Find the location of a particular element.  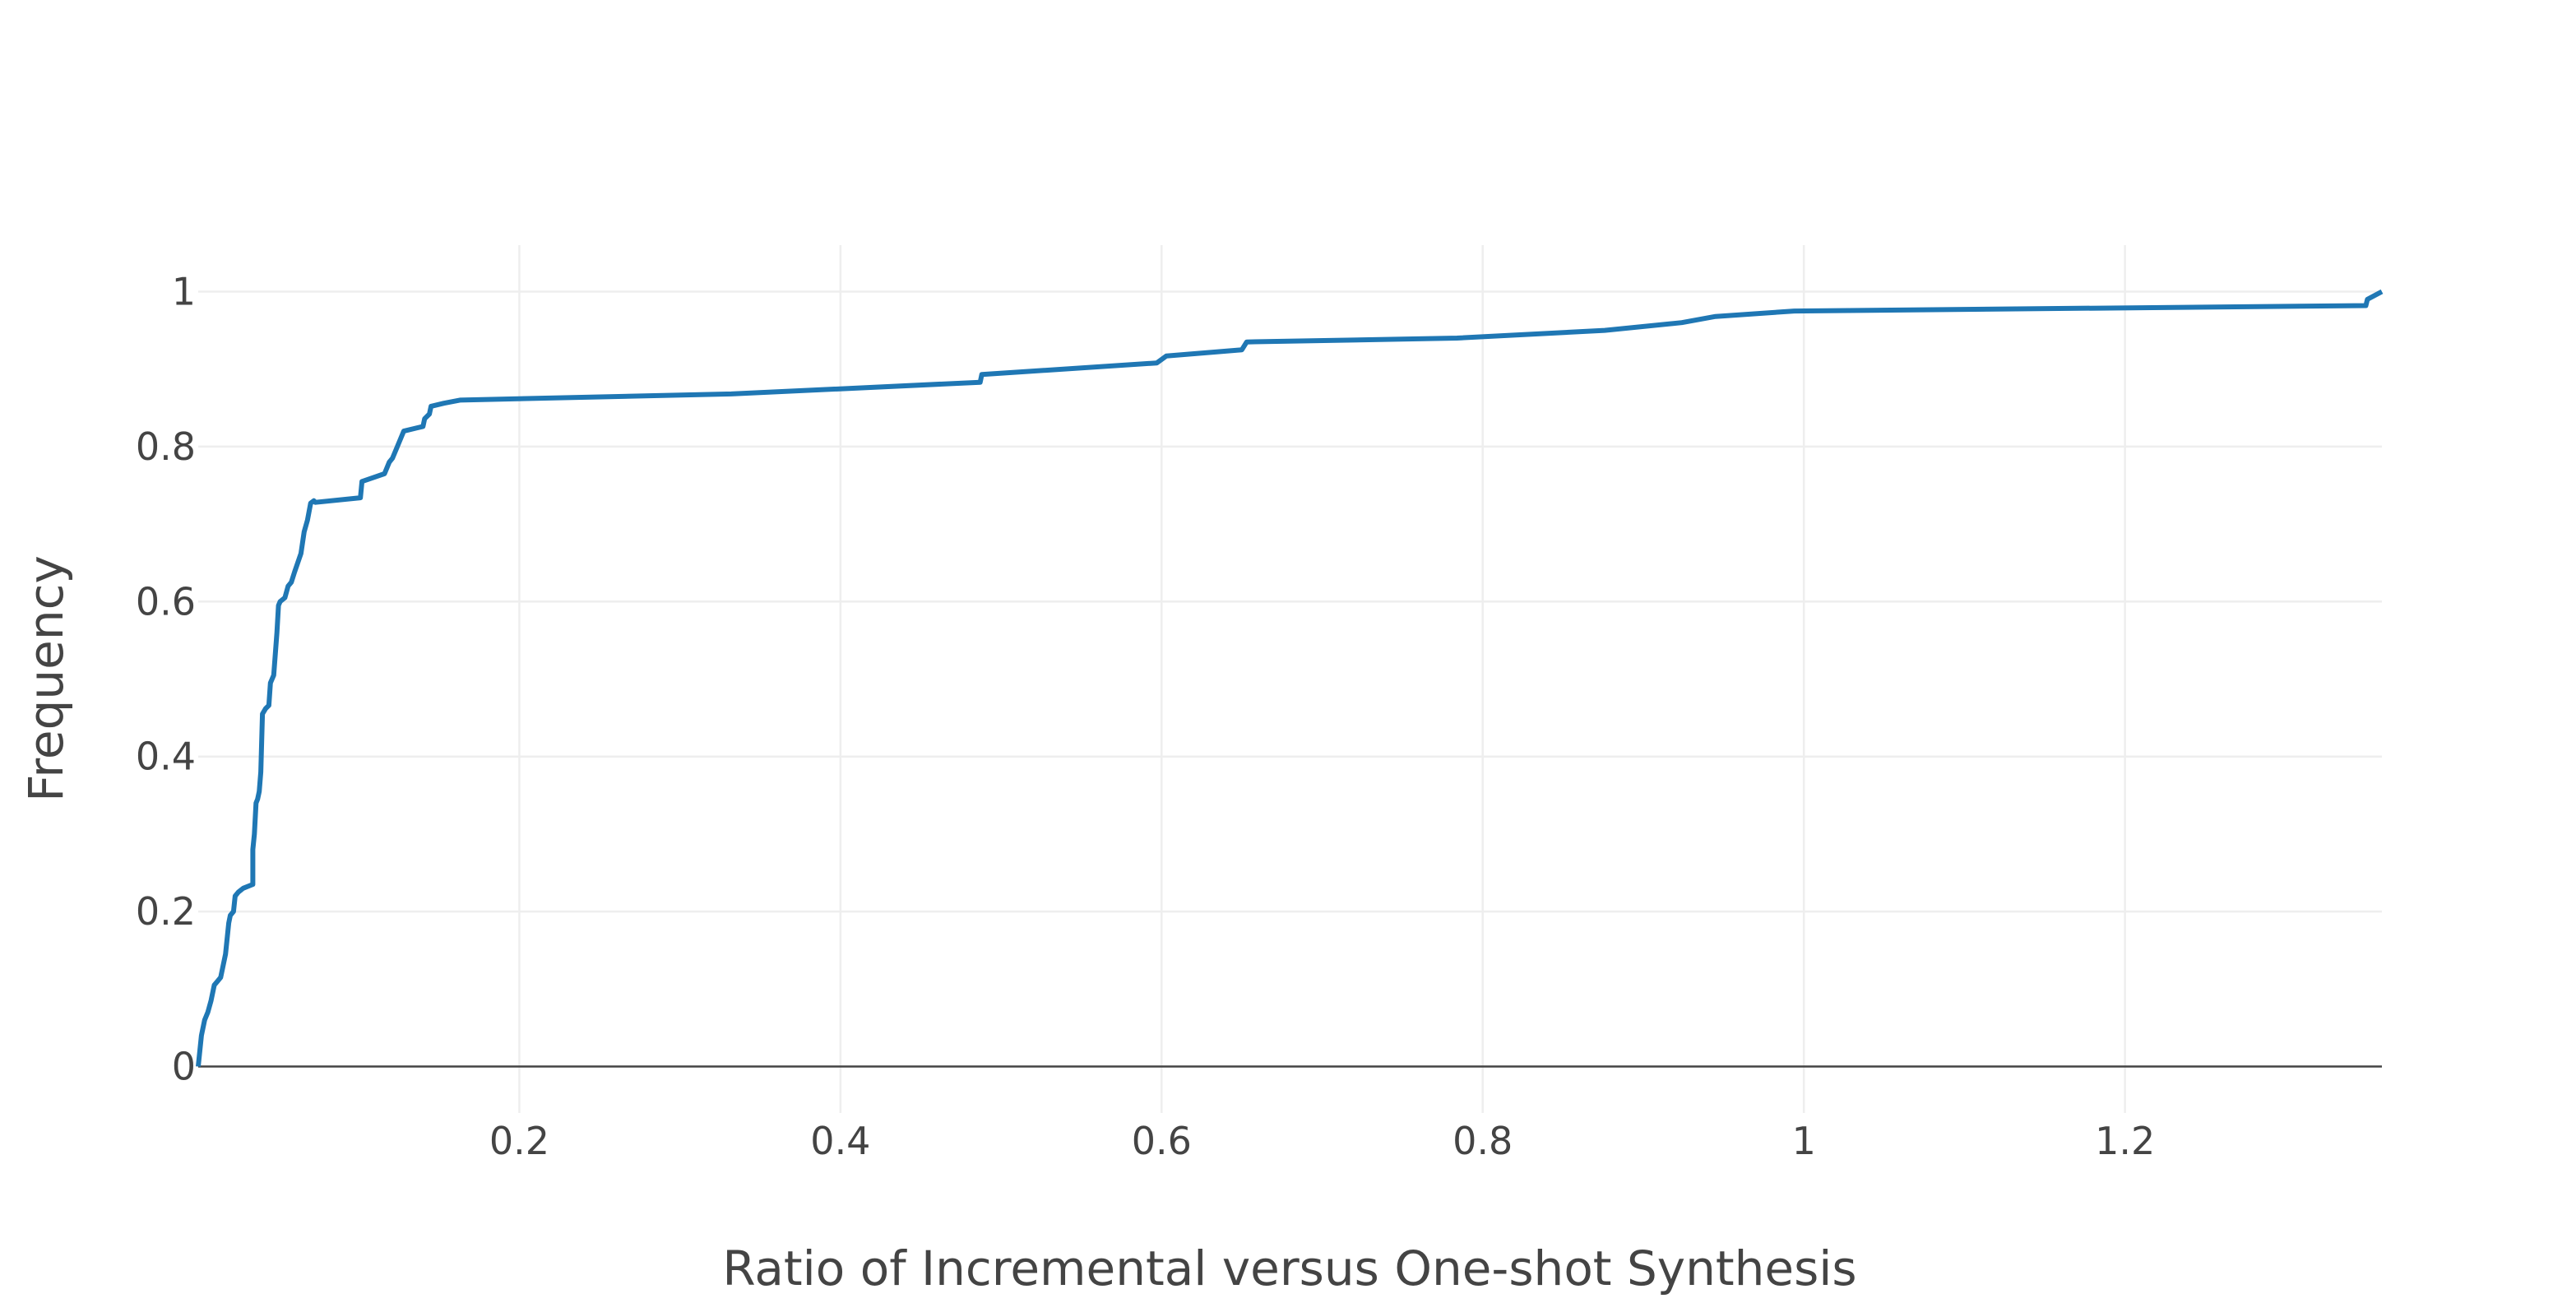

x-tick-label: 0.2 is located at coordinates (519, 1141).